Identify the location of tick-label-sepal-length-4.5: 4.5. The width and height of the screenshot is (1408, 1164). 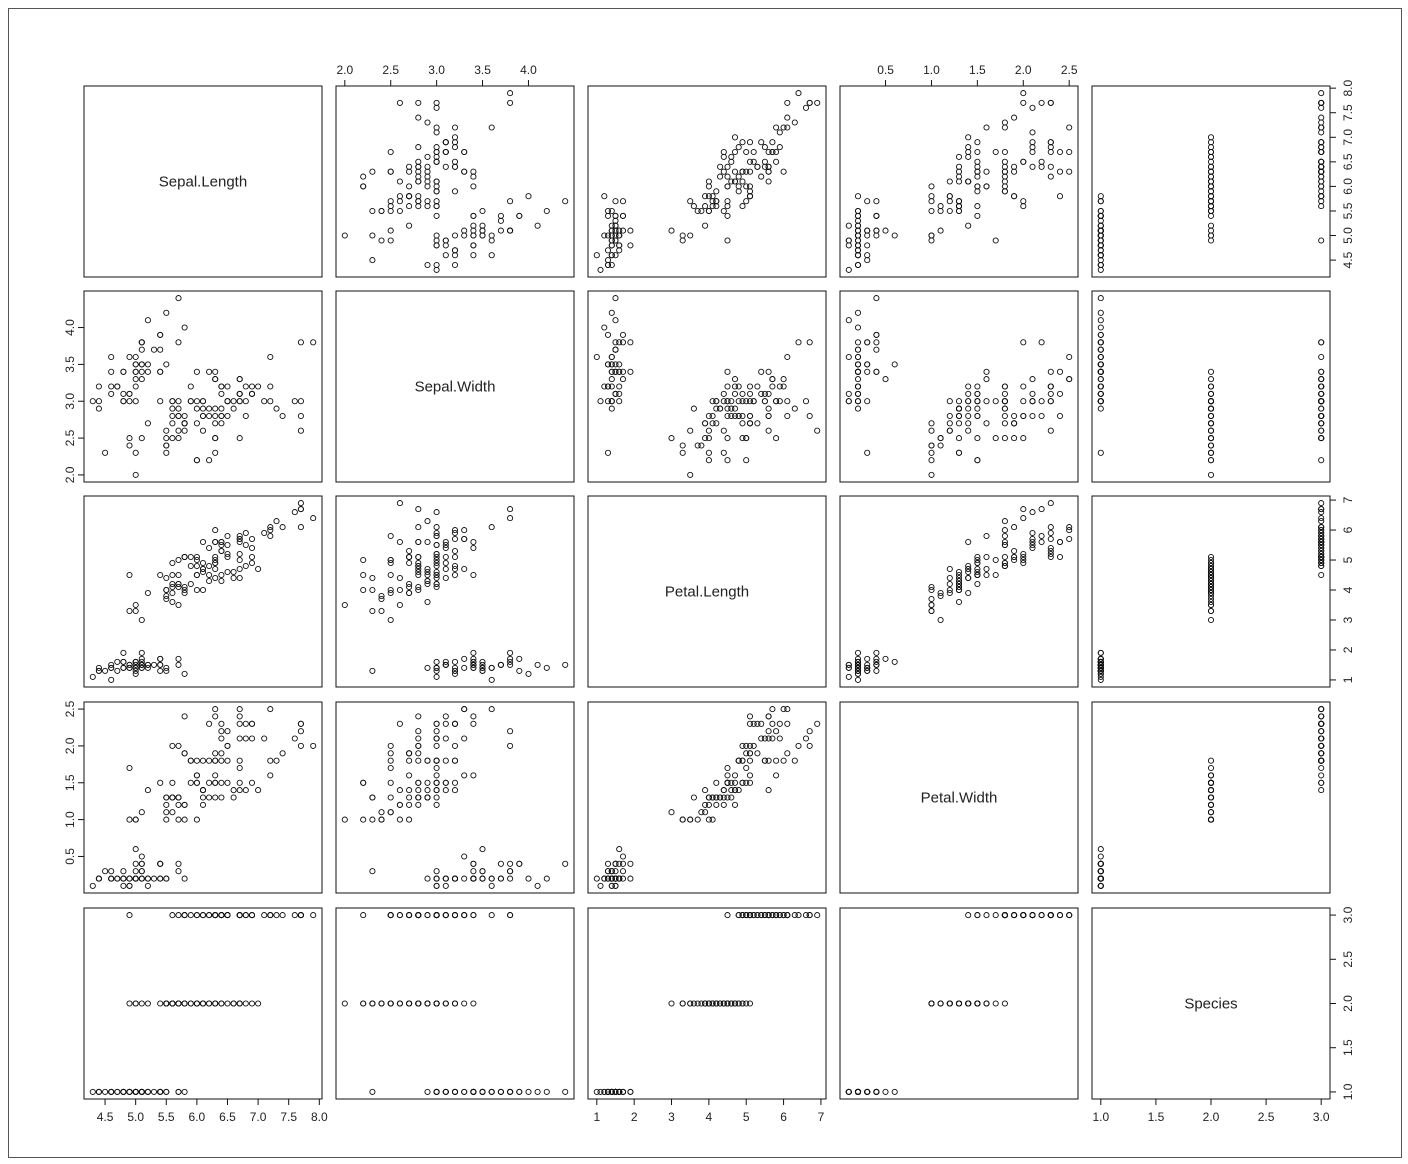
(1348, 259).